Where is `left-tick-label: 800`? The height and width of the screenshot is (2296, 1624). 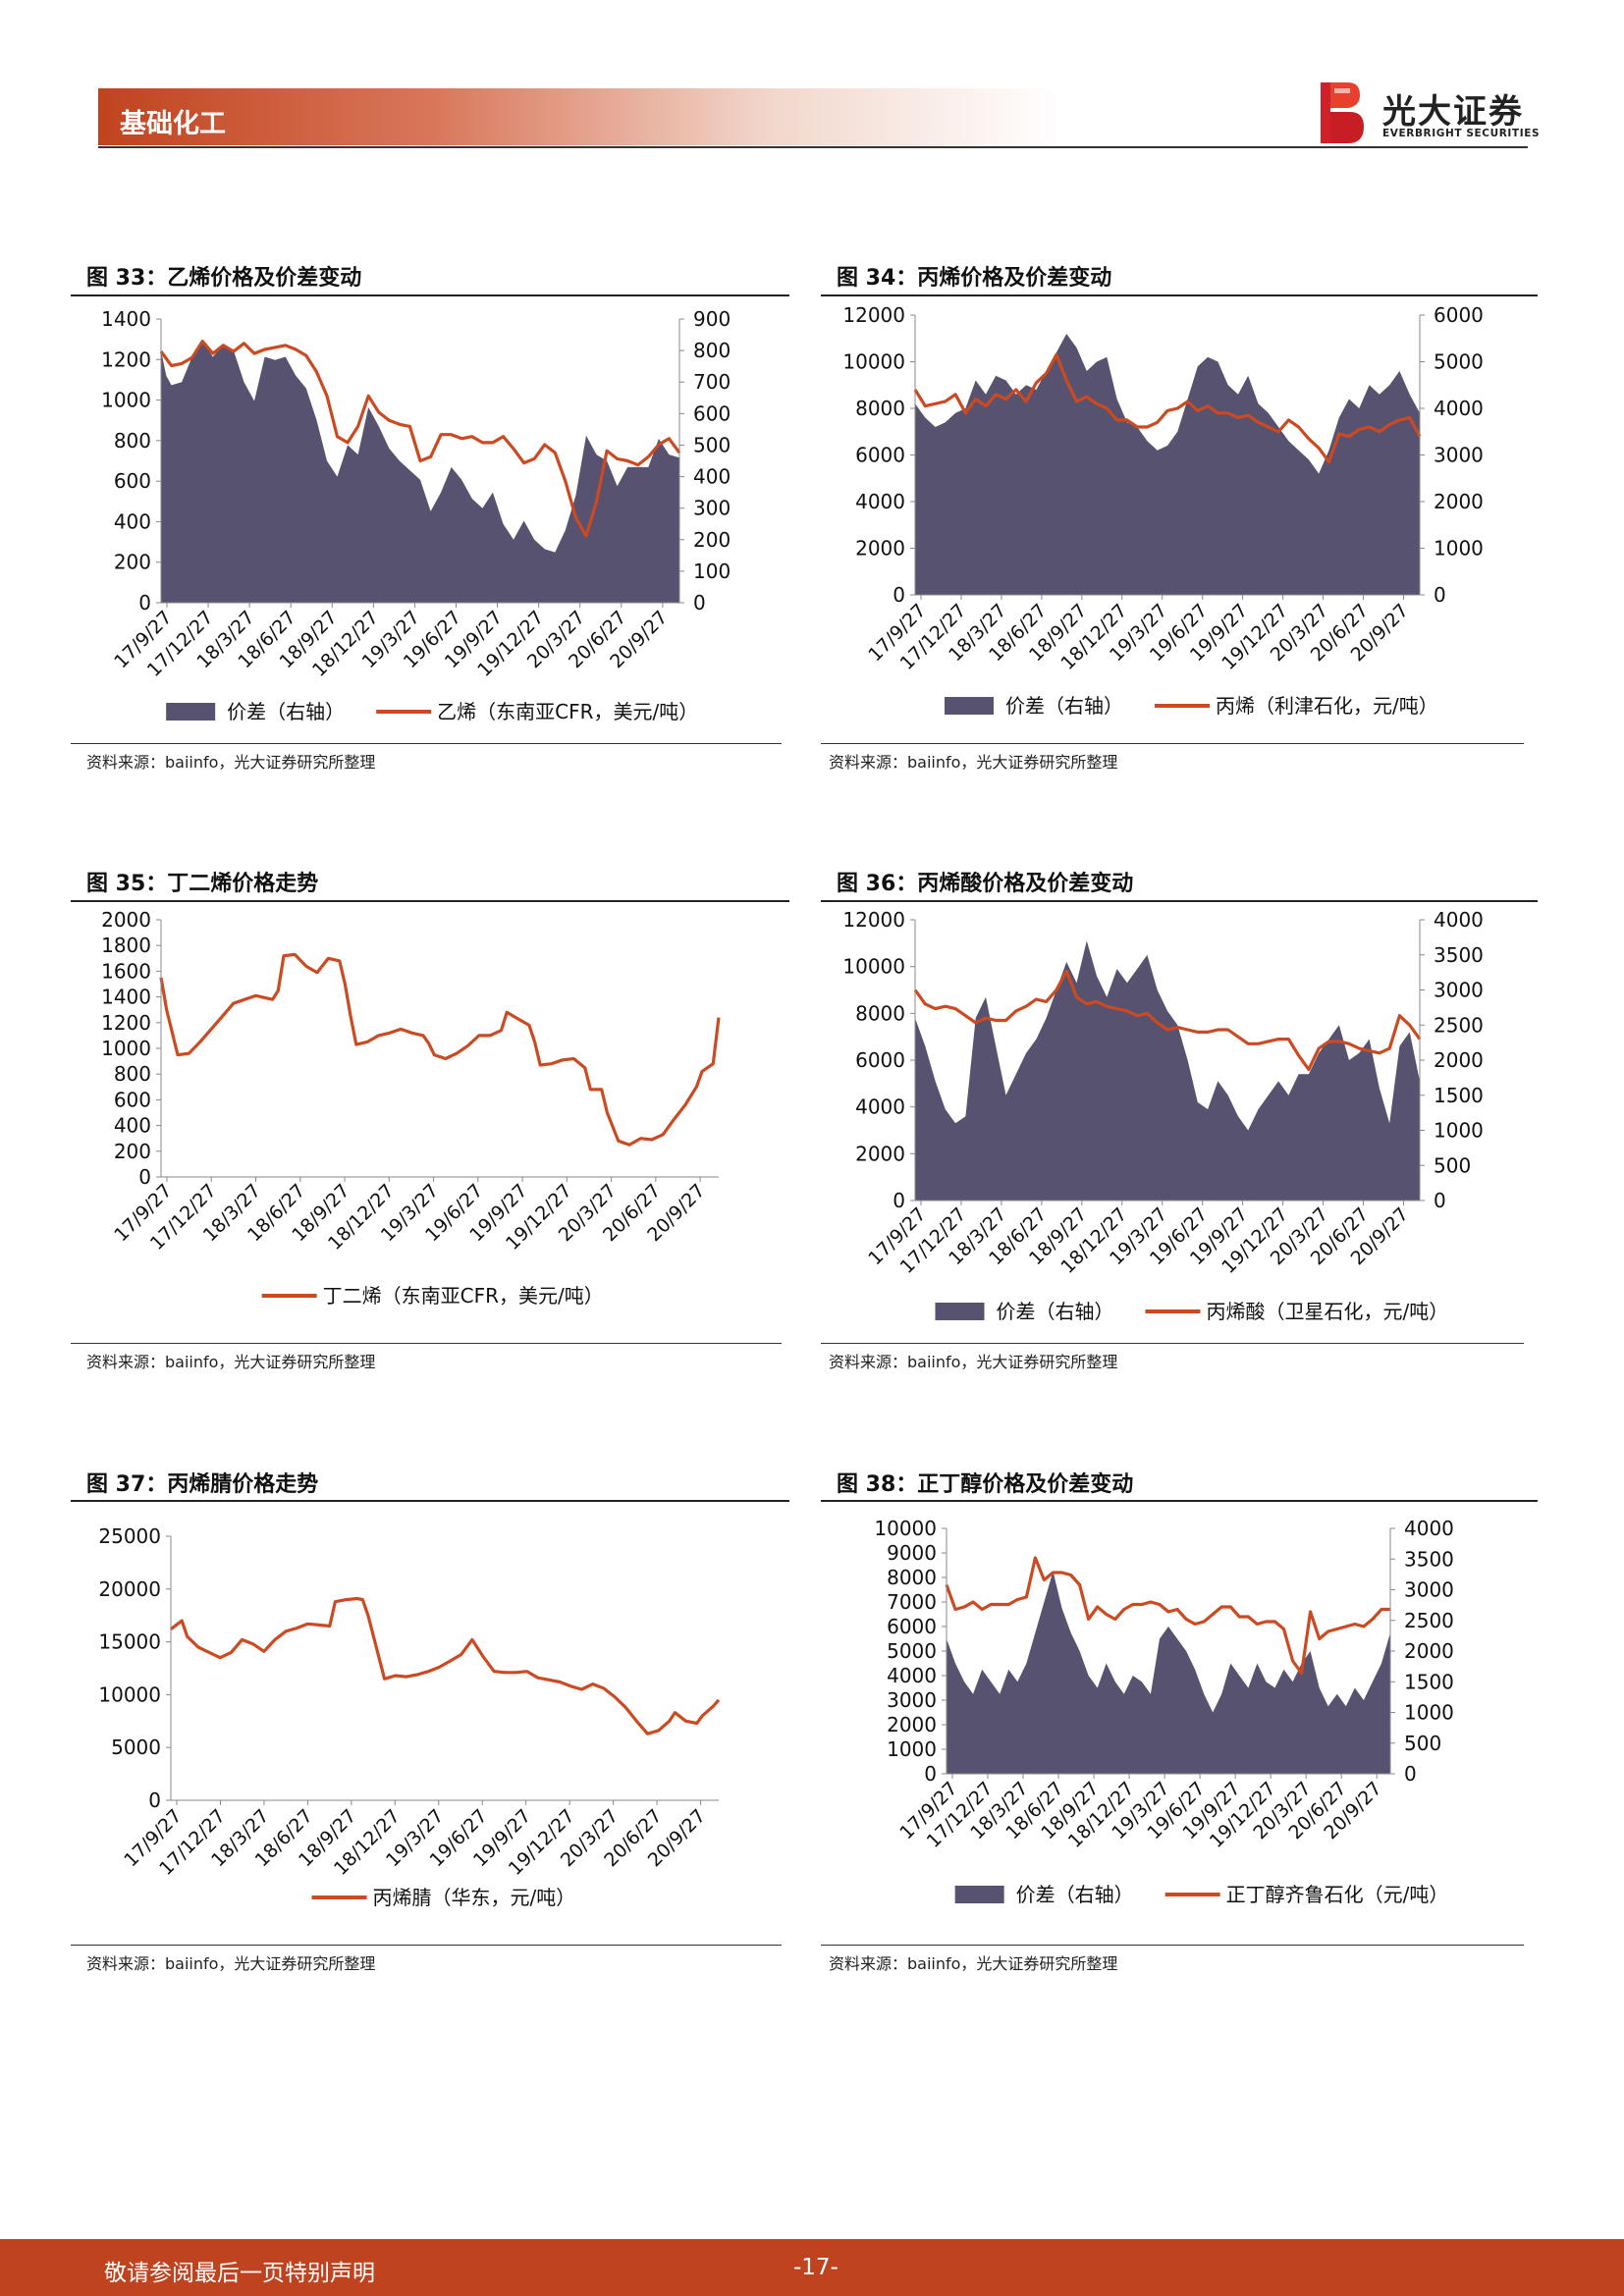 left-tick-label: 800 is located at coordinates (132, 441).